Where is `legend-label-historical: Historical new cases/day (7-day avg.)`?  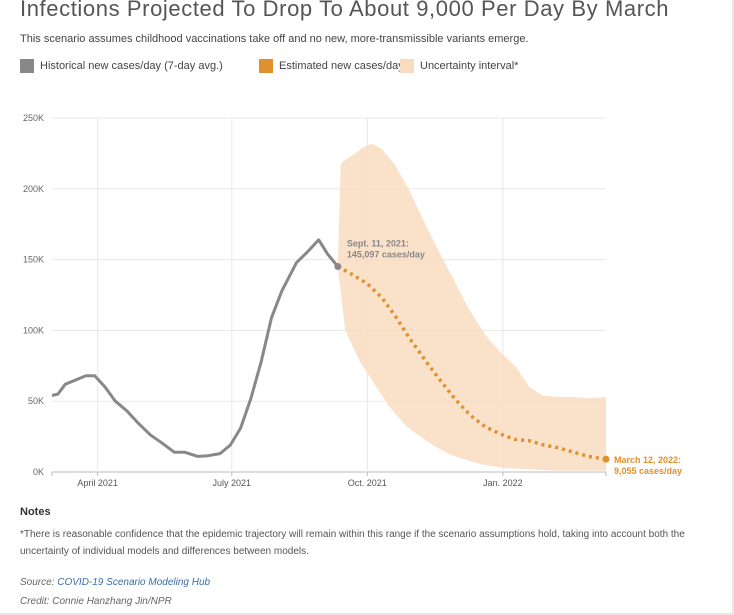
legend-label-historical: Historical new cases/day (7-day avg.) is located at coordinates (131, 66).